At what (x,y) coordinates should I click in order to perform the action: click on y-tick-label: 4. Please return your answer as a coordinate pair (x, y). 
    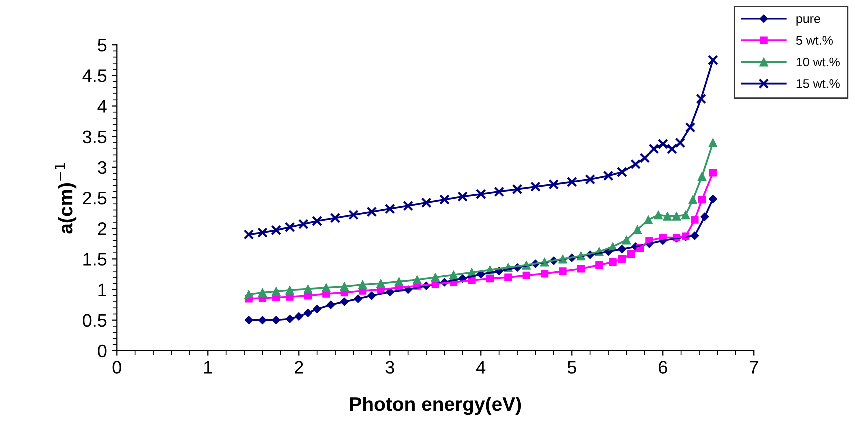
    Looking at the image, I should click on (102, 106).